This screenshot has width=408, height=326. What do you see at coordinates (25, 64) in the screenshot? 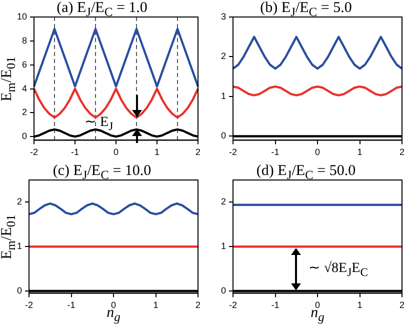
I see `y-tick-label: 6` at bounding box center [25, 64].